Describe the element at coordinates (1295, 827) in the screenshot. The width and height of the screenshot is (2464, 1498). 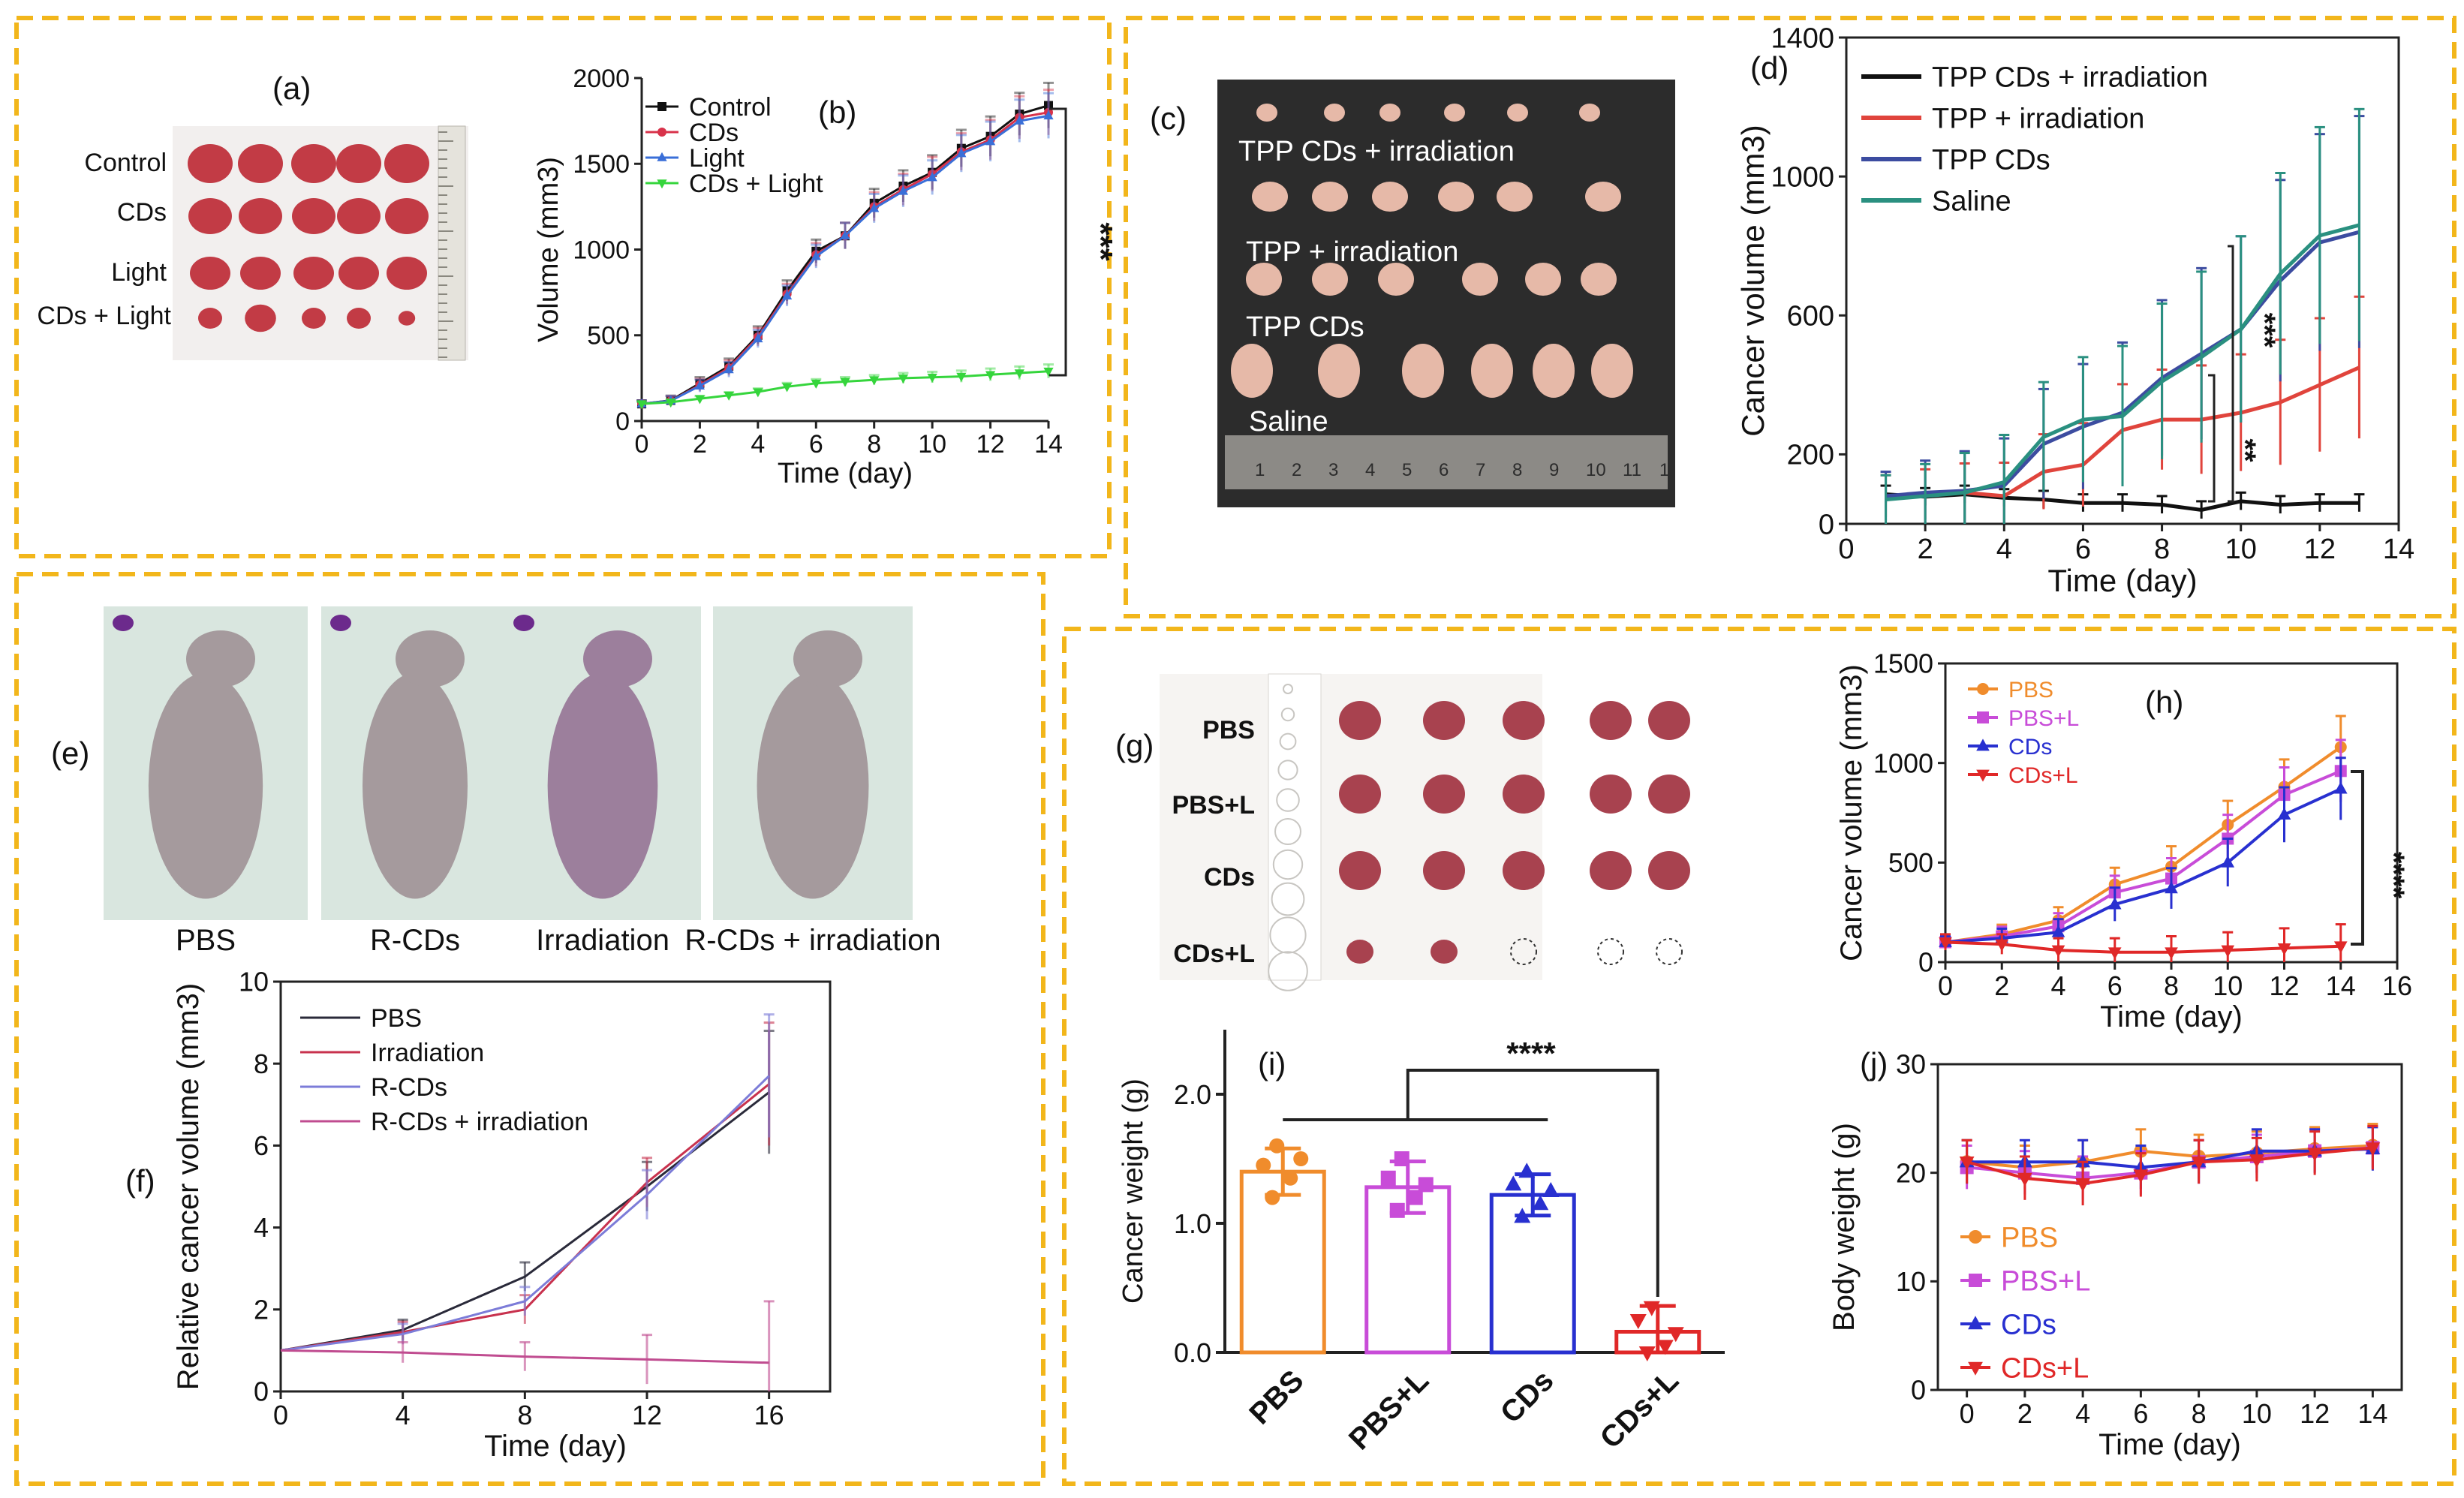
I see `photo-g-ruler` at that location.